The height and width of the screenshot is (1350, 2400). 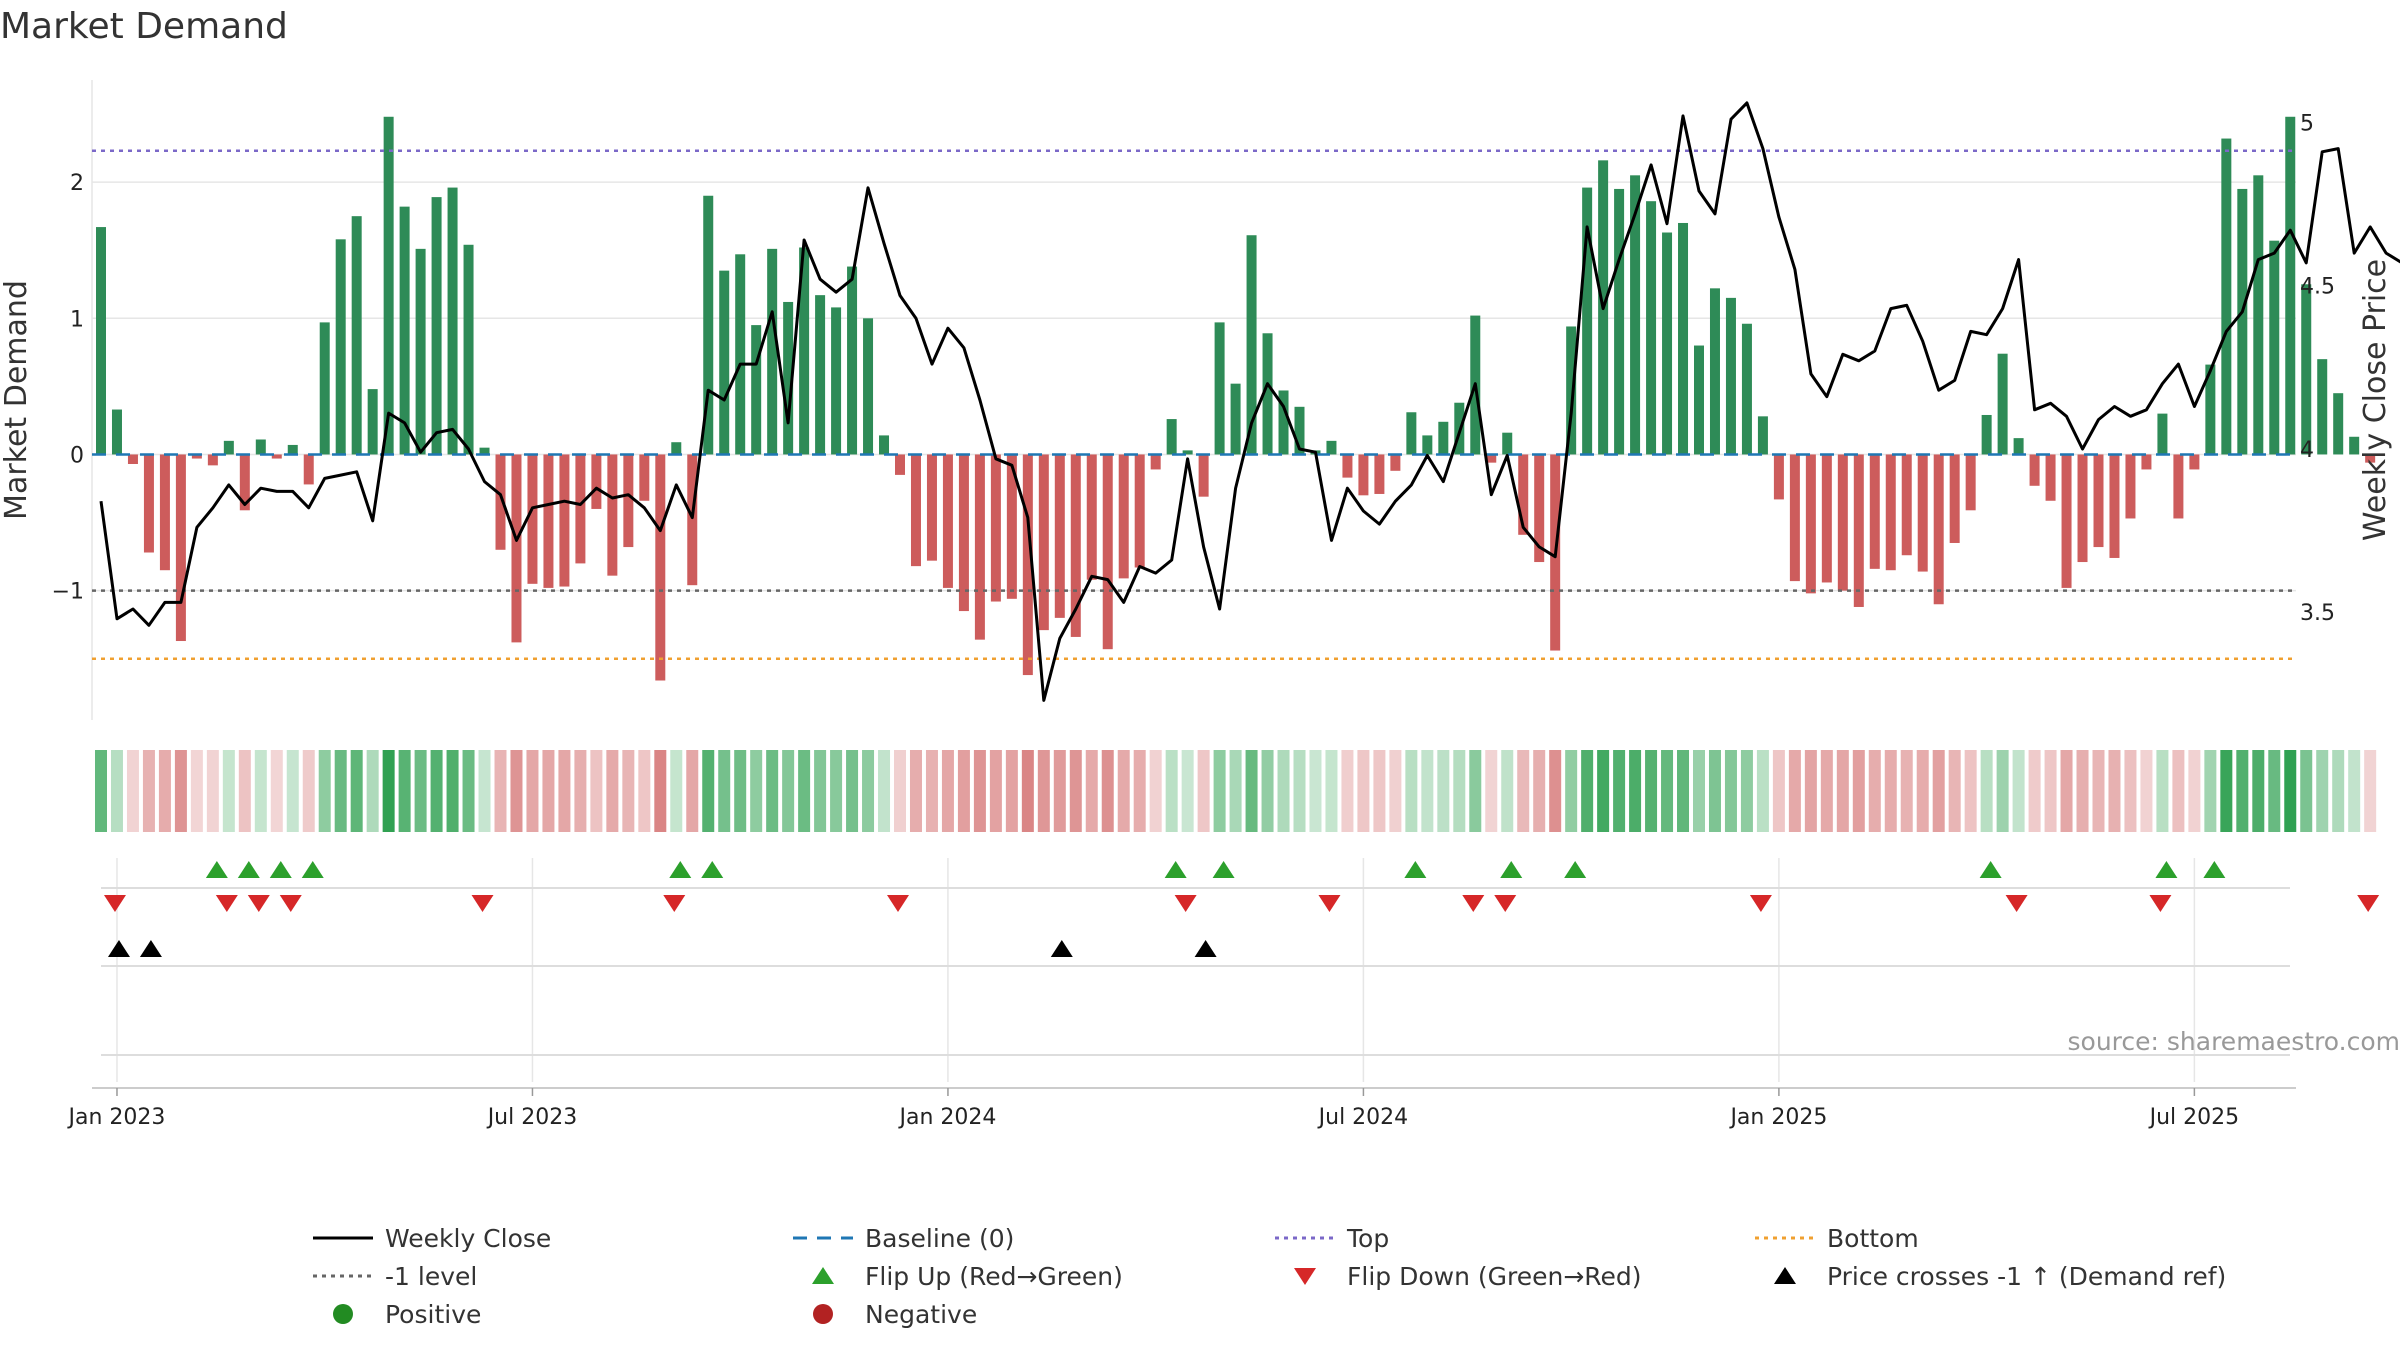 What do you see at coordinates (2307, 123) in the screenshot?
I see `y2-tick-label: 5` at bounding box center [2307, 123].